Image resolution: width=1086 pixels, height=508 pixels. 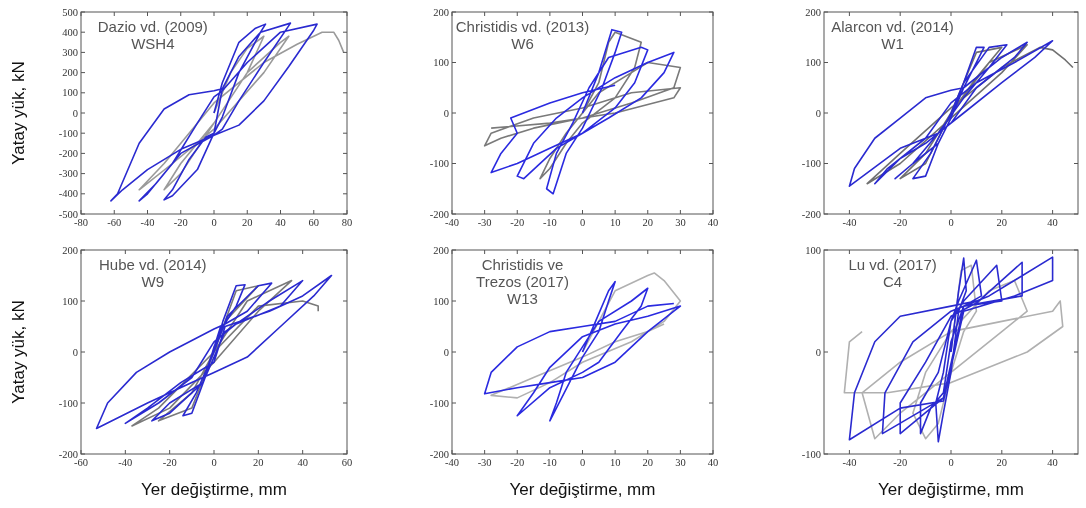 What do you see at coordinates (70, 52) in the screenshot?
I see `y-tick-label: 300` at bounding box center [70, 52].